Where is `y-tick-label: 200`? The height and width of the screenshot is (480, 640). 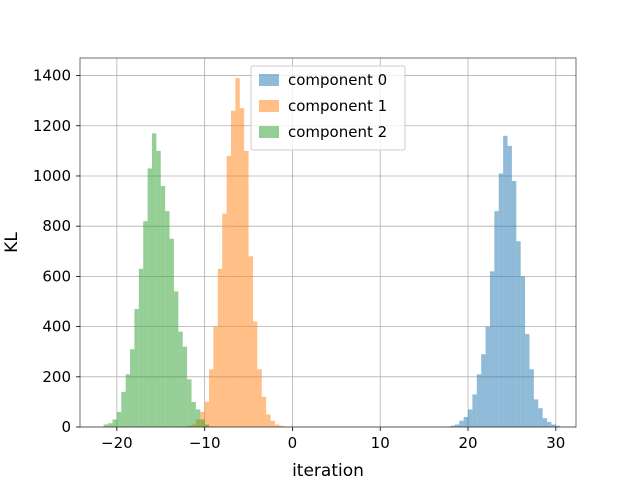 y-tick-label: 200 is located at coordinates (56, 377).